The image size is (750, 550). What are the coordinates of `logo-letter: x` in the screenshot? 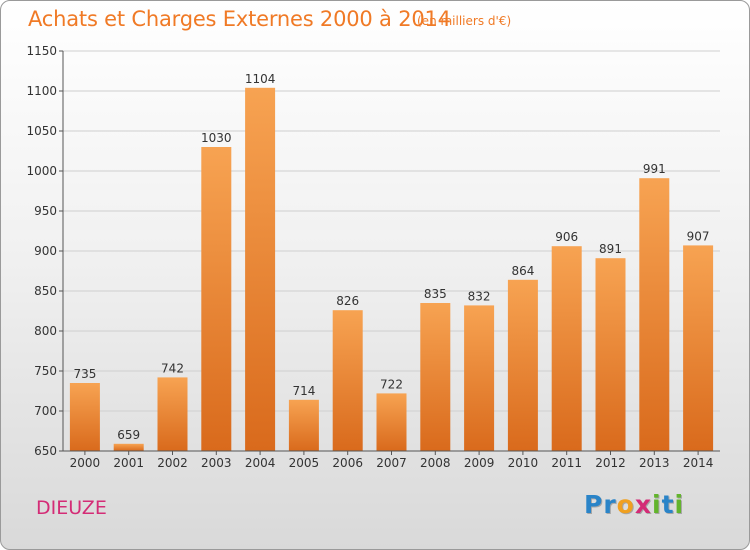 It's located at (643, 504).